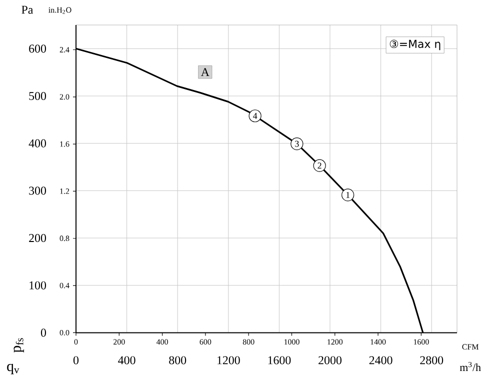 This screenshot has width=500, height=386. I want to click on x2-tick-label: 1200, so click(228, 360).